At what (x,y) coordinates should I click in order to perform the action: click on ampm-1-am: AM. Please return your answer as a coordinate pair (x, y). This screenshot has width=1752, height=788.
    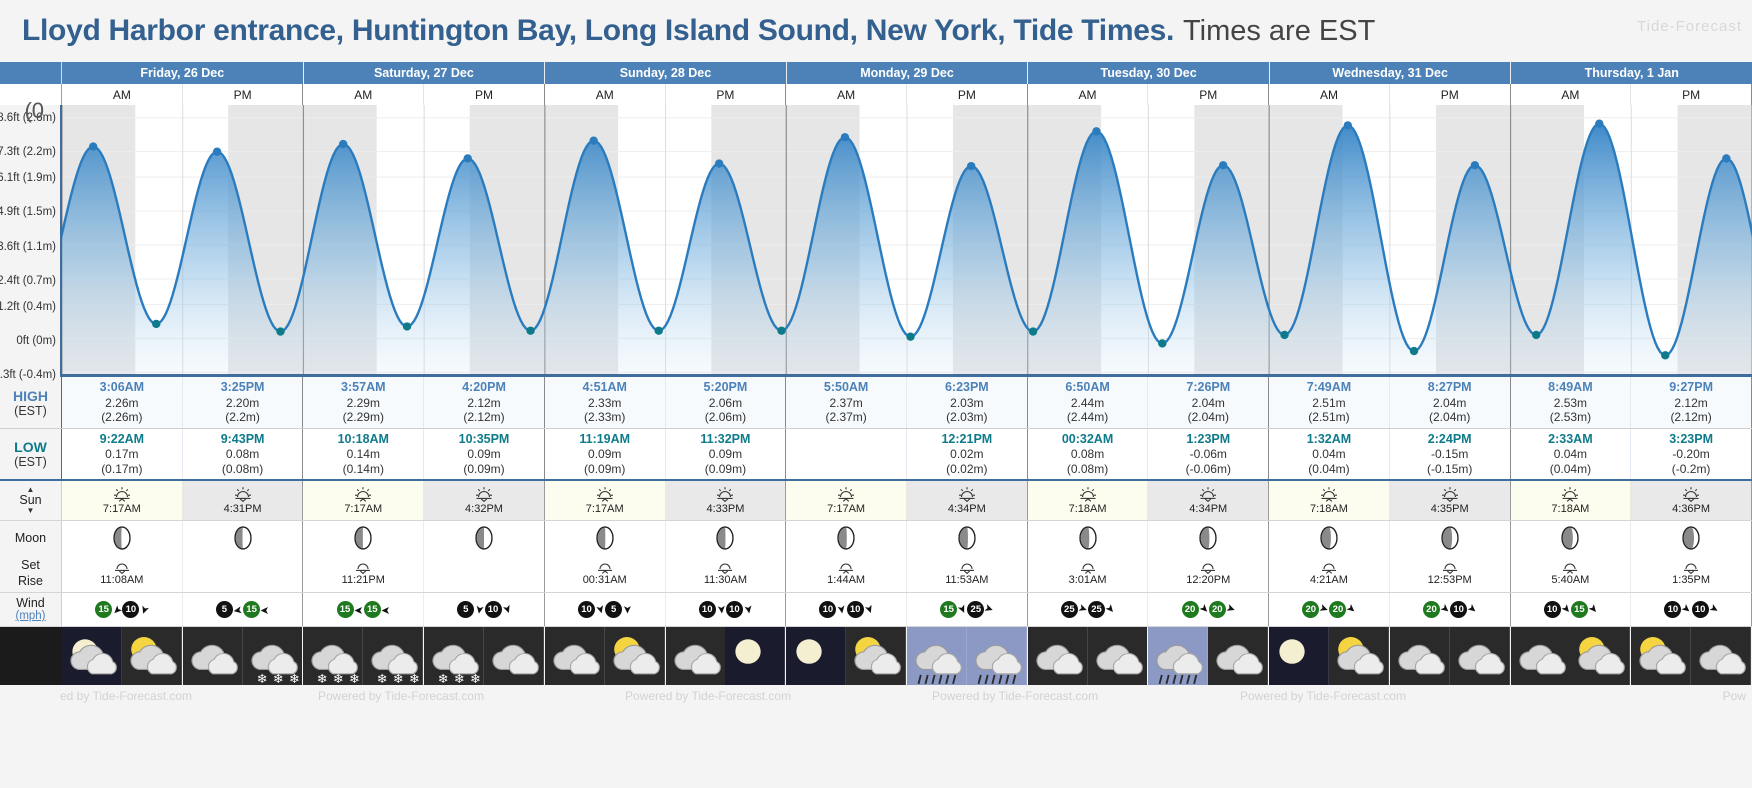
    Looking at the image, I should click on (364, 94).